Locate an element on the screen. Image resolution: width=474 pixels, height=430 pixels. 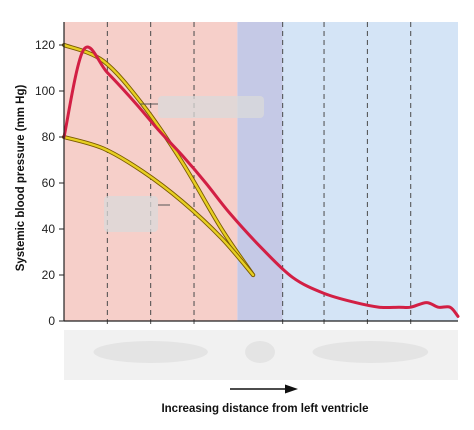
direction-arrow is located at coordinates (264, 389).